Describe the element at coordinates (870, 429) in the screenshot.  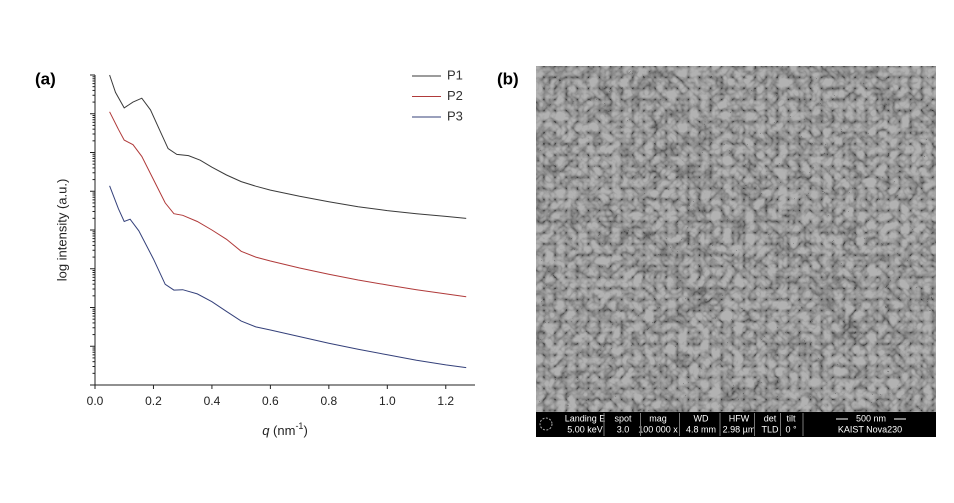
I see `instrument: KAIST Nova230` at that location.